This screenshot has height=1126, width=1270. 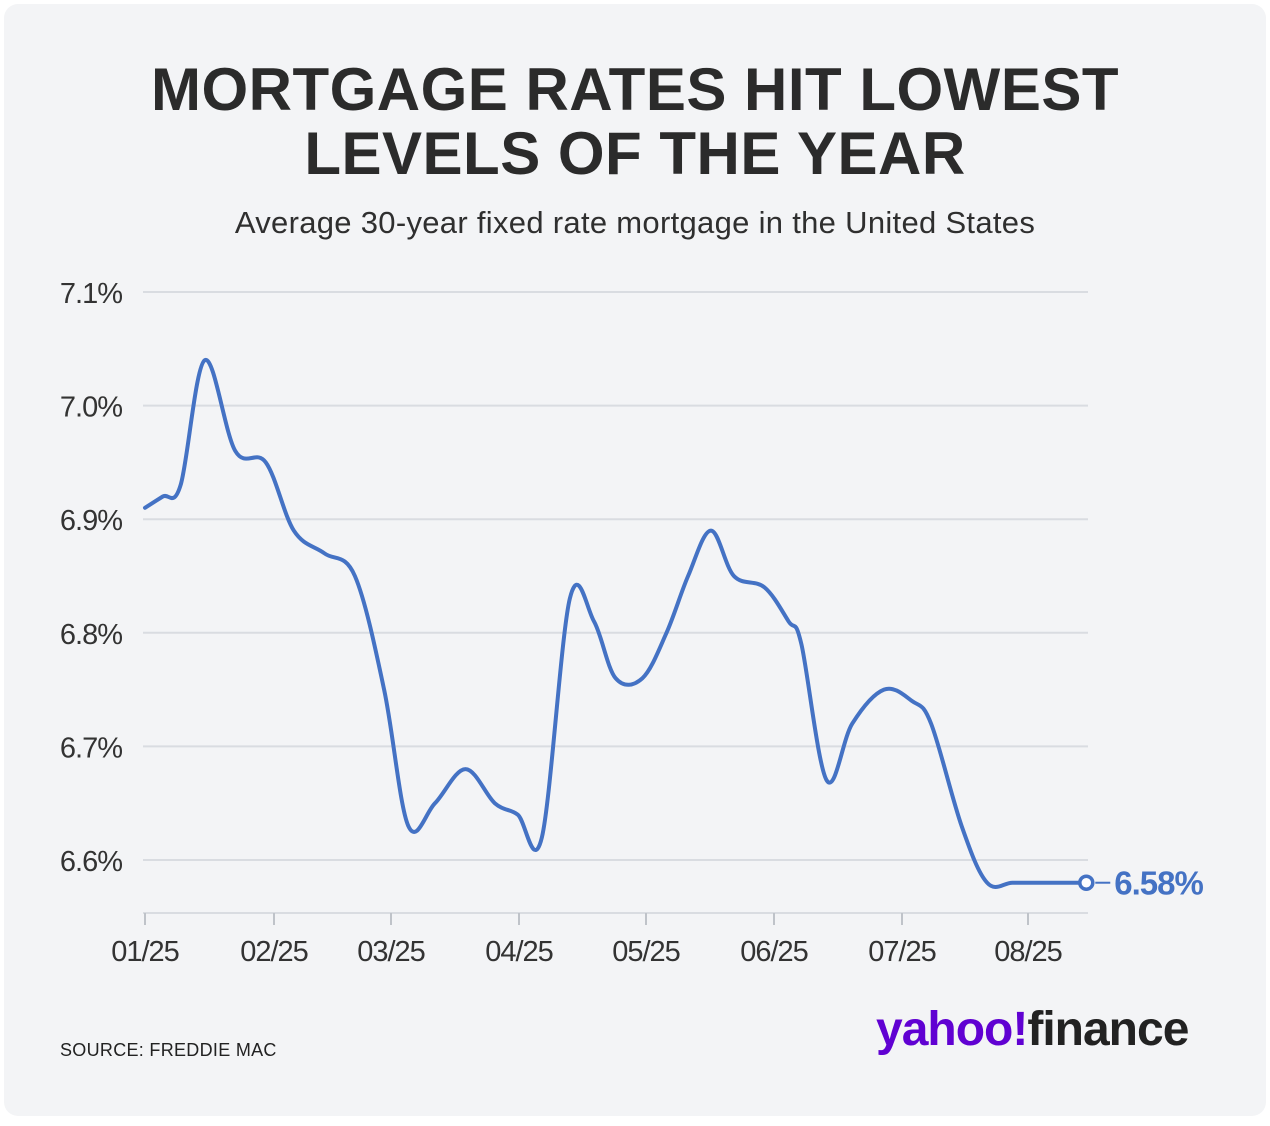 What do you see at coordinates (774, 952) in the screenshot?
I see `x-tick-label: 06/25` at bounding box center [774, 952].